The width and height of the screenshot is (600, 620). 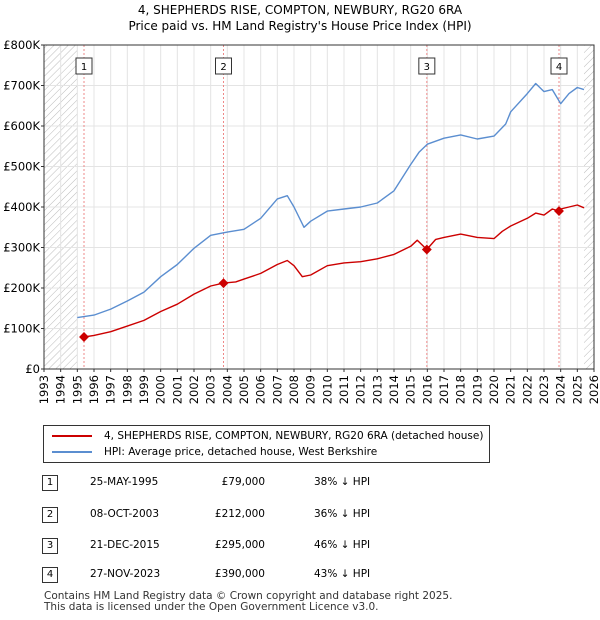 I want to click on sale-hpi-diff: 36% ↓ HPI, so click(x=342, y=514).